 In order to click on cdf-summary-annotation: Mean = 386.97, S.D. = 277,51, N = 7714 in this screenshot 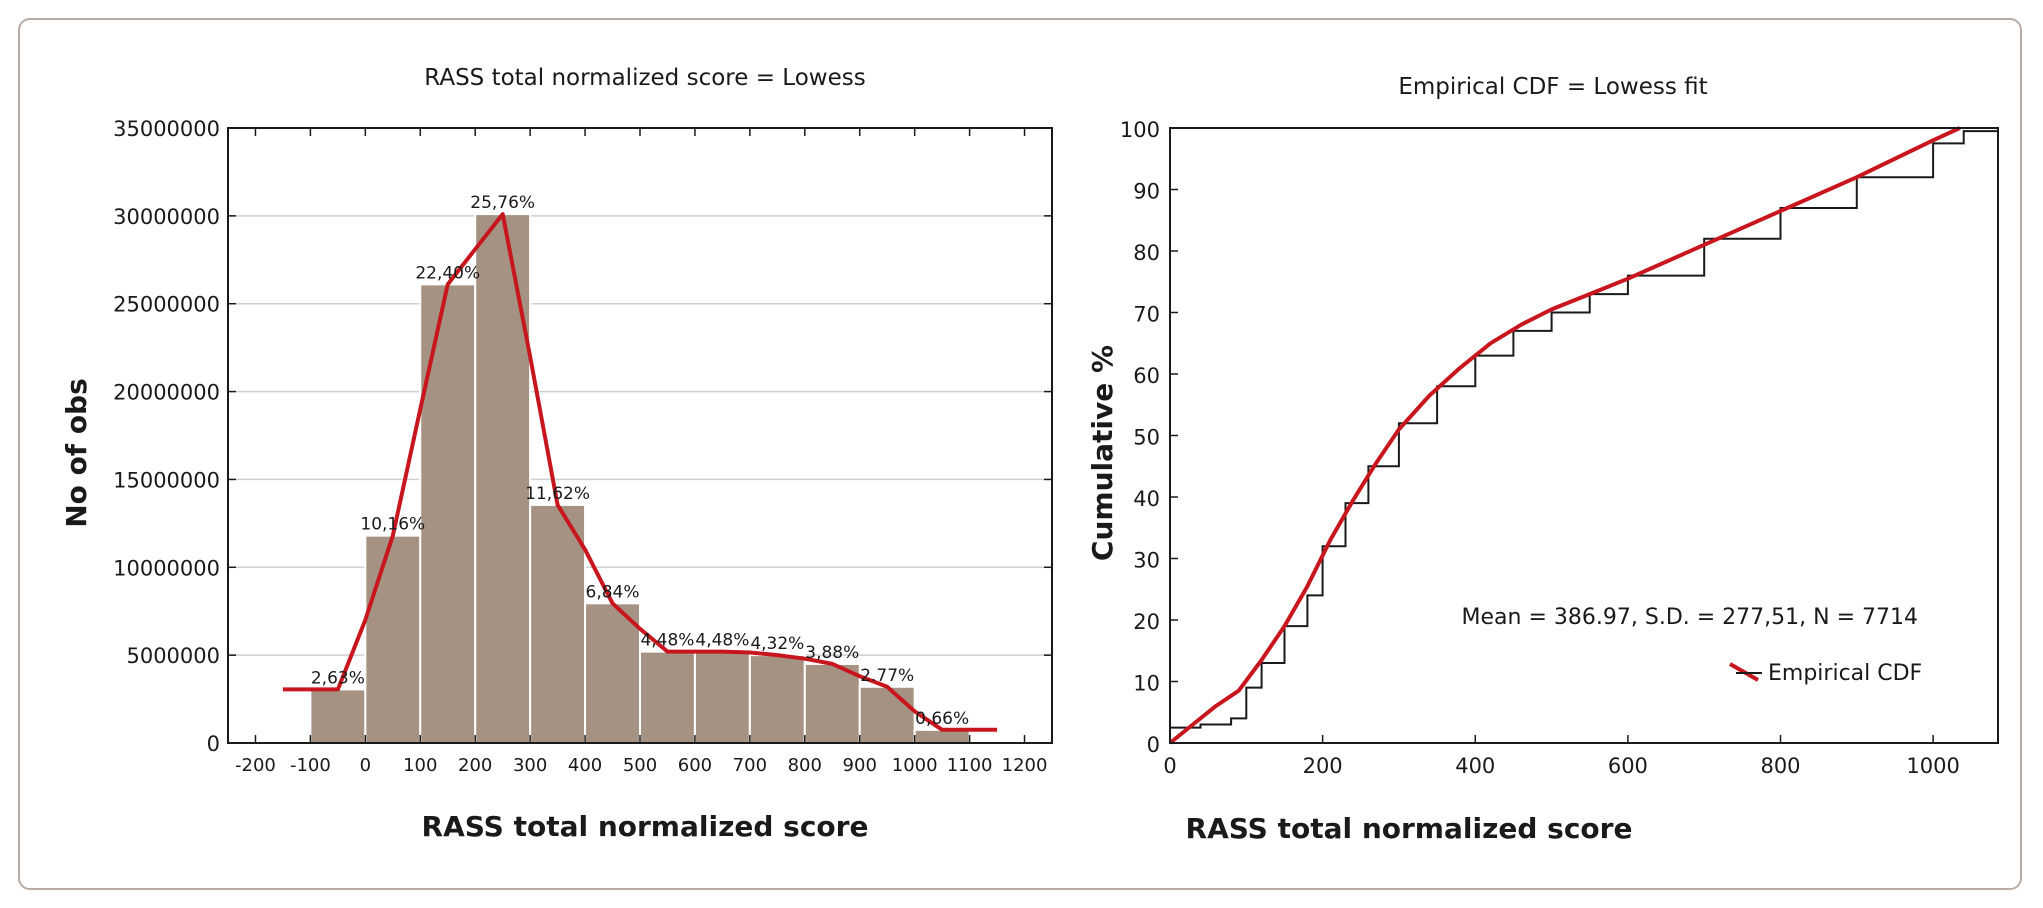, I will do `click(1690, 617)`.